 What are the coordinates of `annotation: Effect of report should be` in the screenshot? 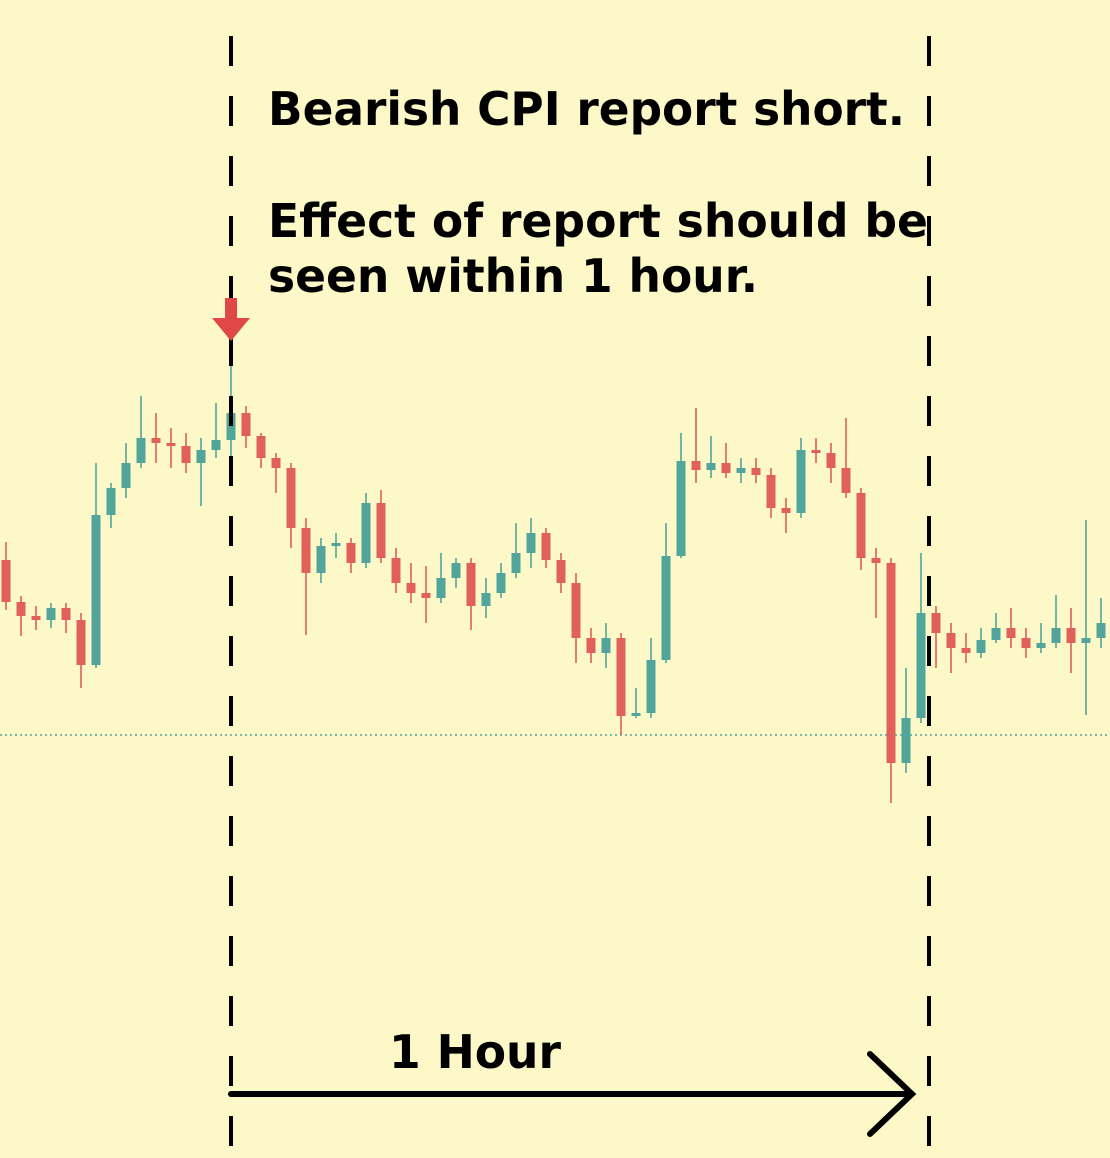 It's located at (598, 221).